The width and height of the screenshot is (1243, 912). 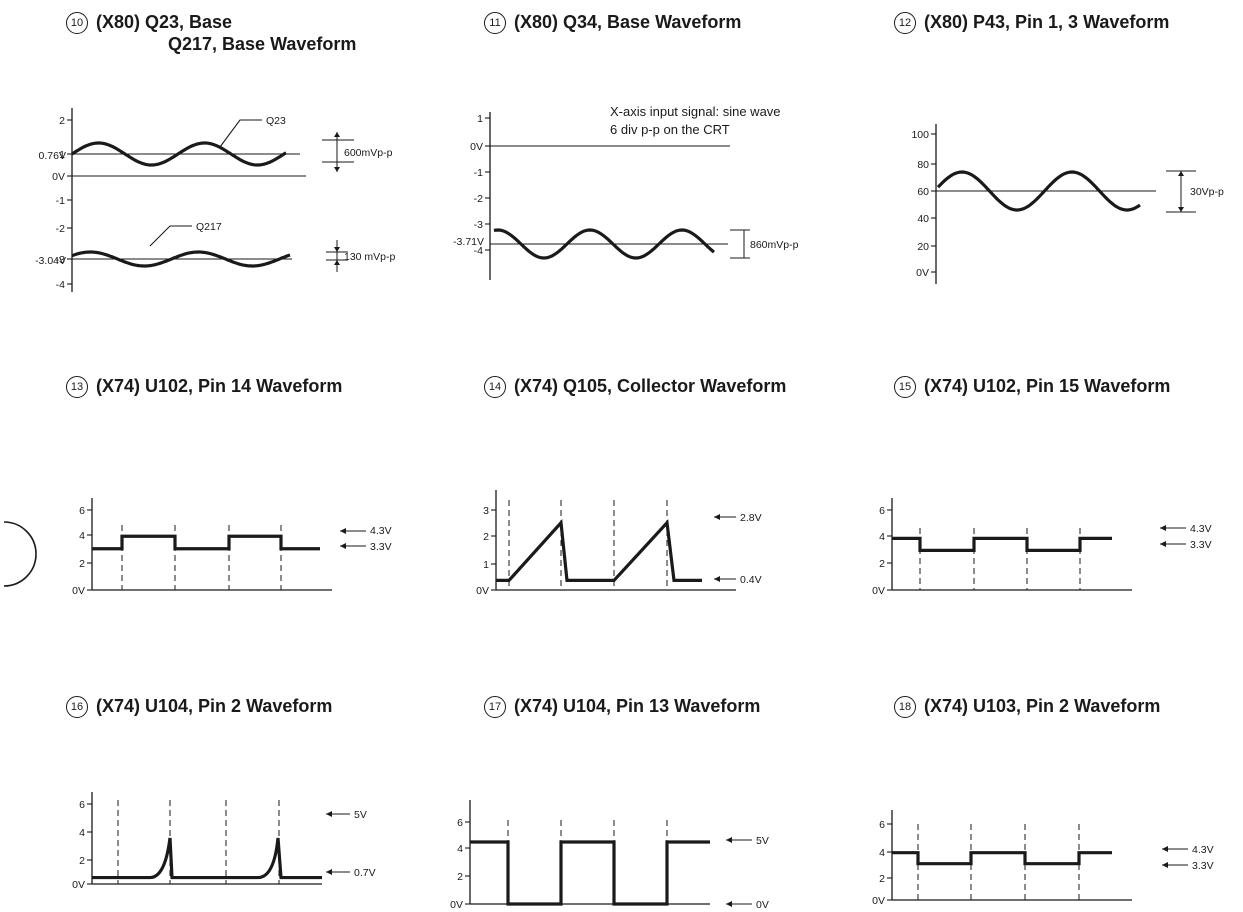 I want to click on panel-15-tick-label: 2, so click(x=882, y=564).